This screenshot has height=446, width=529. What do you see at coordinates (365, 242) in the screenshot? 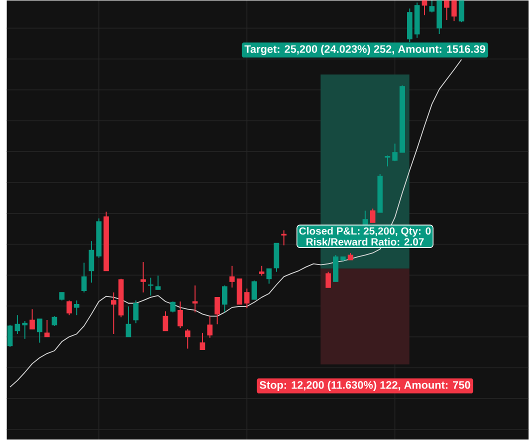
I see `annotation: Risk/Reward Ratio: 2.07` at bounding box center [365, 242].